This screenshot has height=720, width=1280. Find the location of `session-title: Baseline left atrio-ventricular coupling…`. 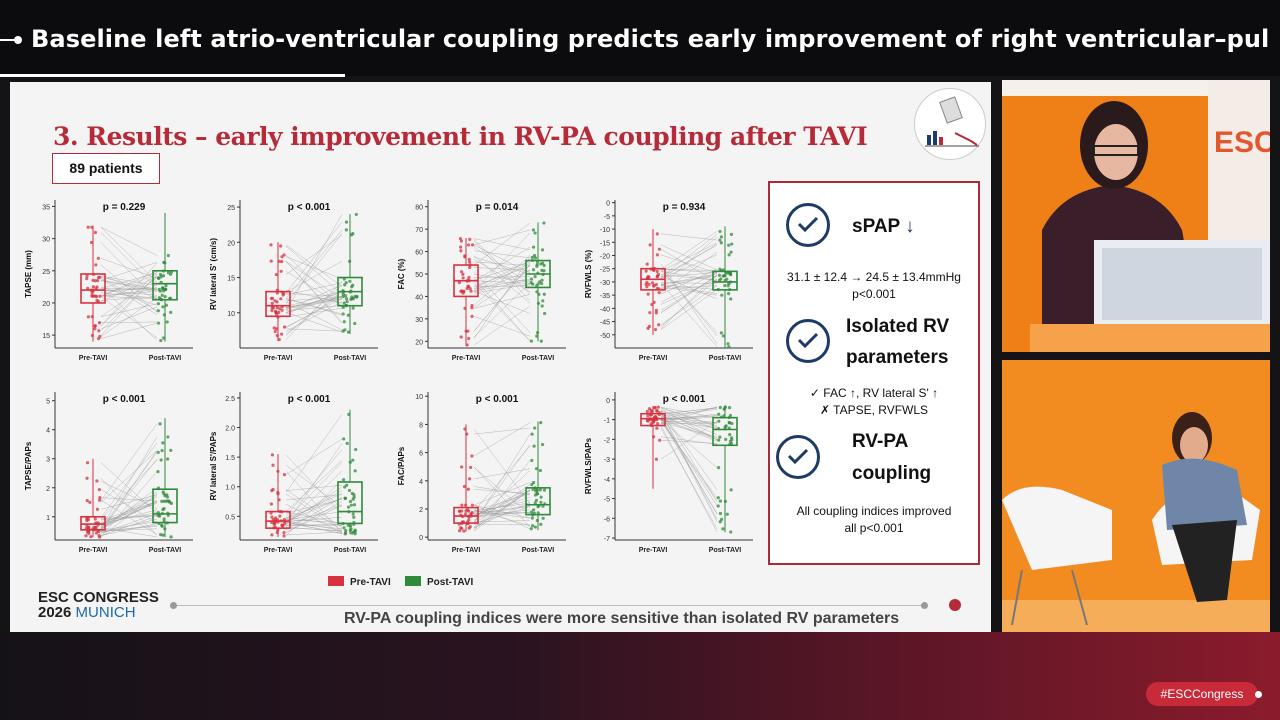

session-title: Baseline left atrio-ventricular coupling… is located at coordinates (651, 39).